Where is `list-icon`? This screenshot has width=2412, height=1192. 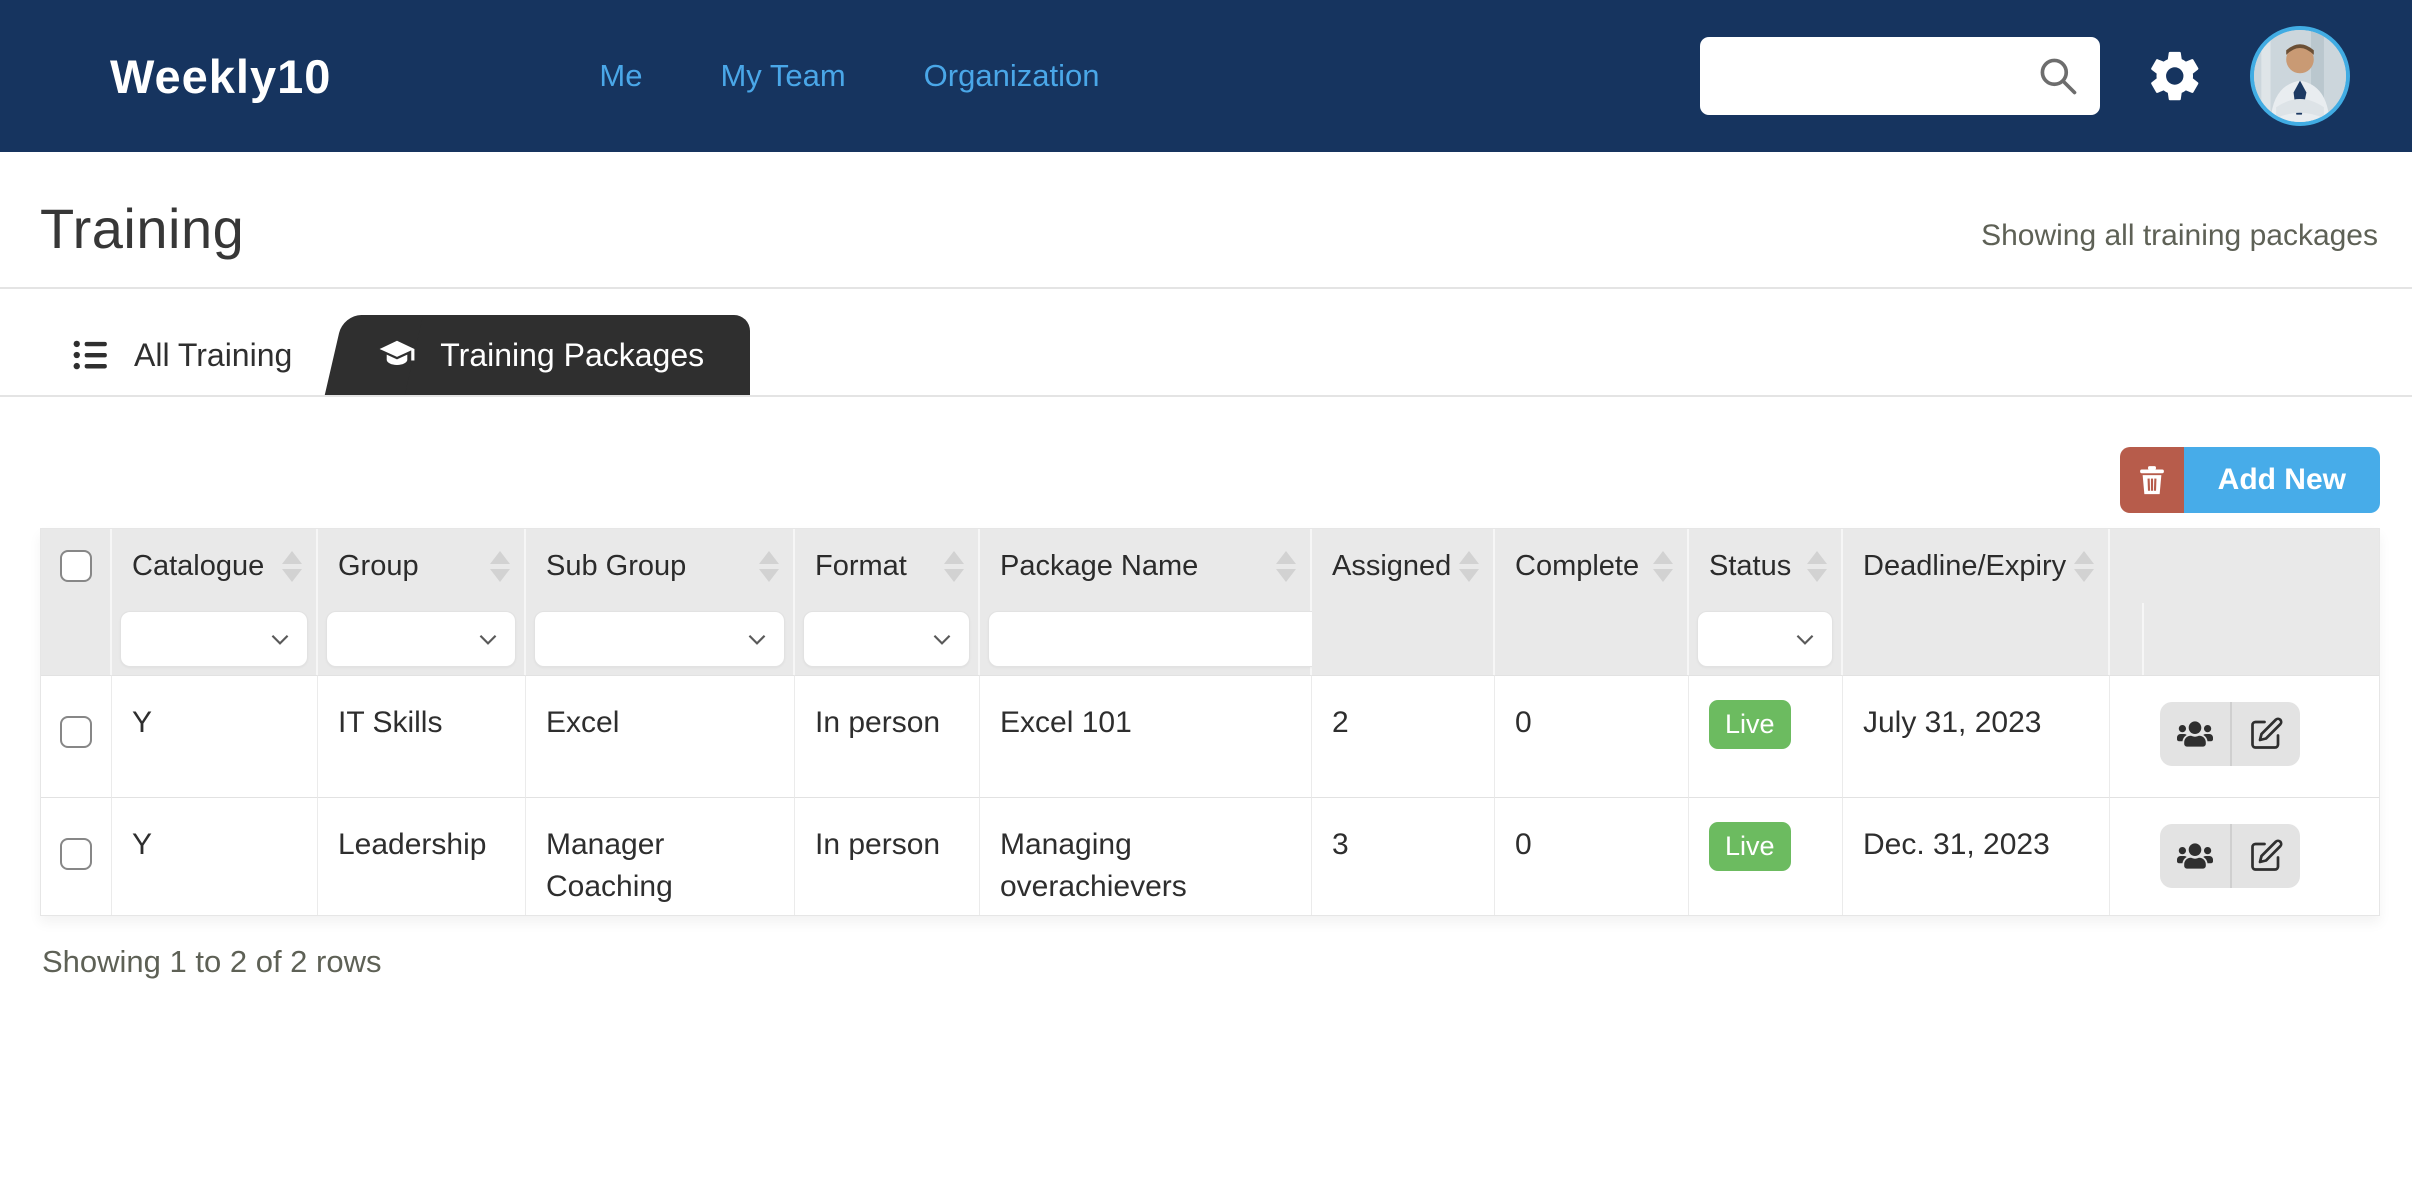
list-icon is located at coordinates (90, 355).